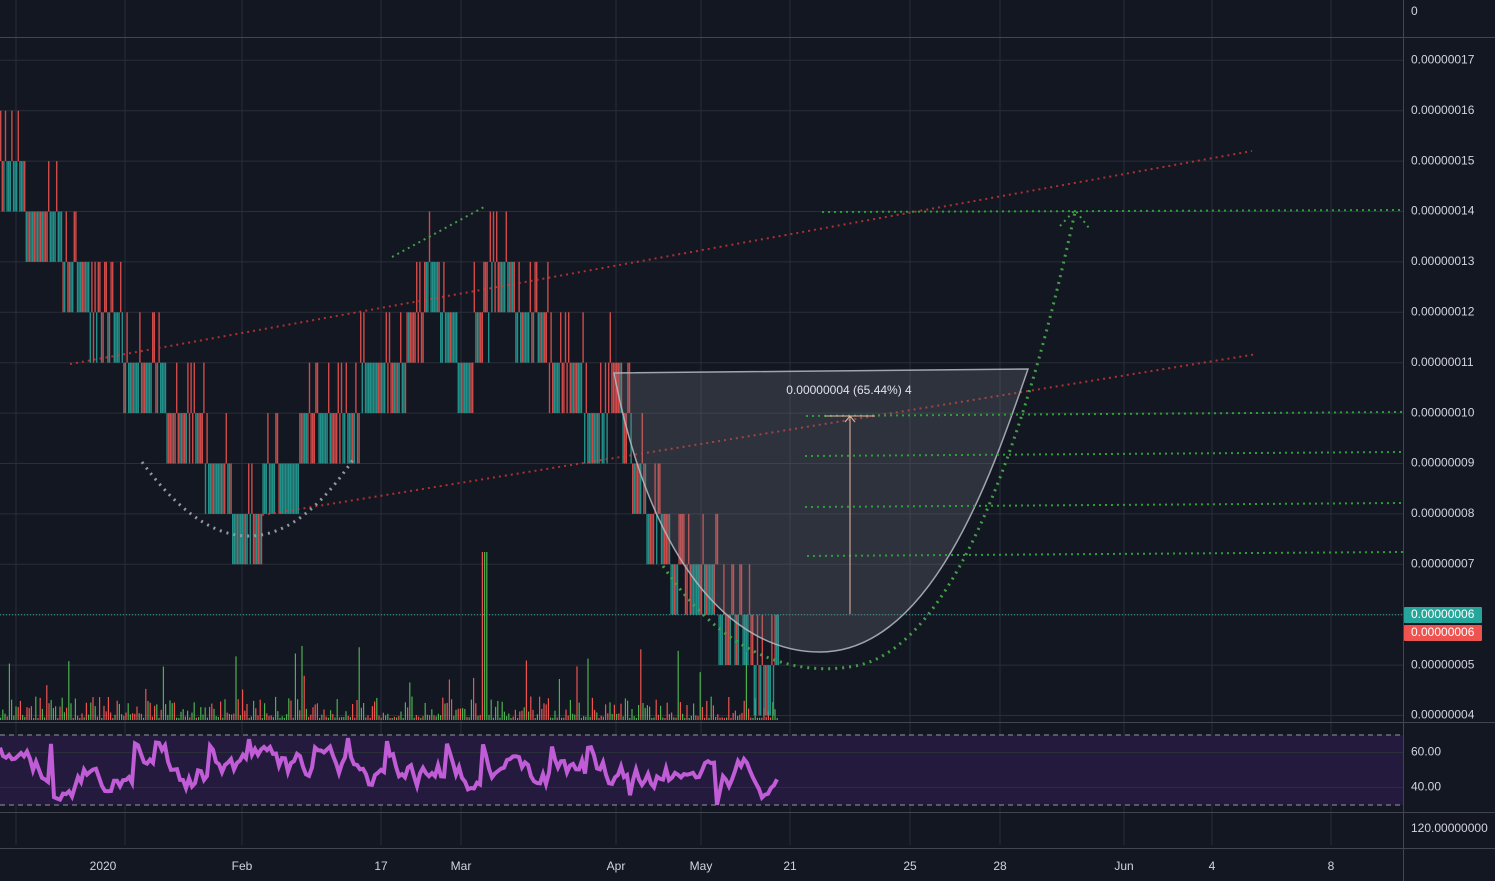 The width and height of the screenshot is (1495, 881). I want to click on volume-axis-label: 120.00000000, so click(1449, 828).